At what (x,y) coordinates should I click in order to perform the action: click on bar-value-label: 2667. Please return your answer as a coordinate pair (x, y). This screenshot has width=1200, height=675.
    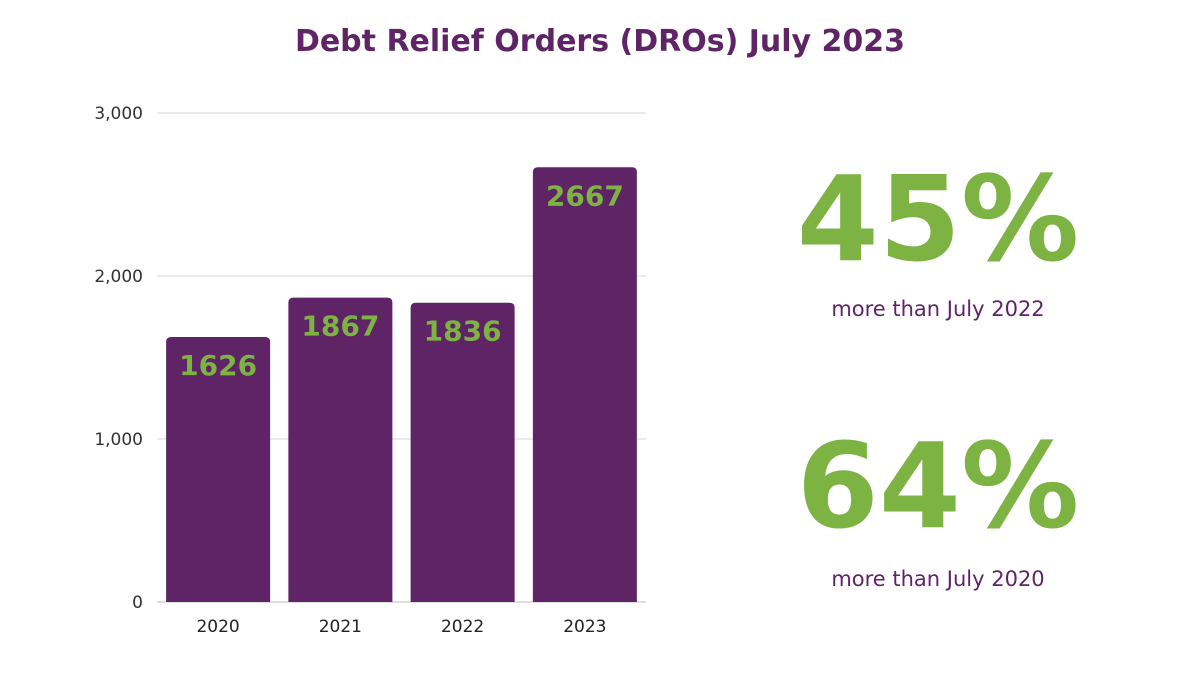
    Looking at the image, I should click on (585, 195).